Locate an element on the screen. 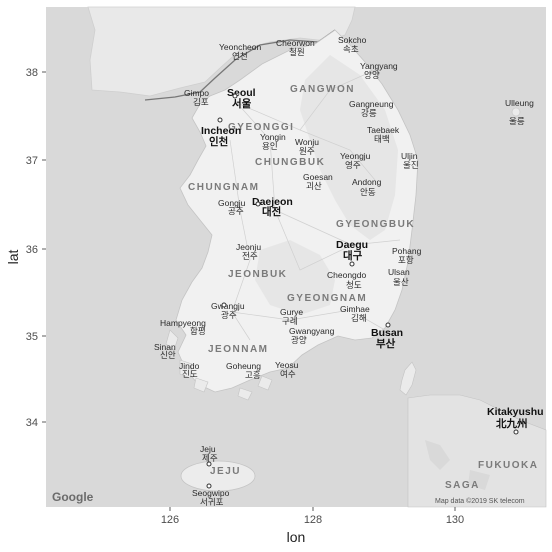  city-jeju: Jeju is located at coordinates (208, 449).